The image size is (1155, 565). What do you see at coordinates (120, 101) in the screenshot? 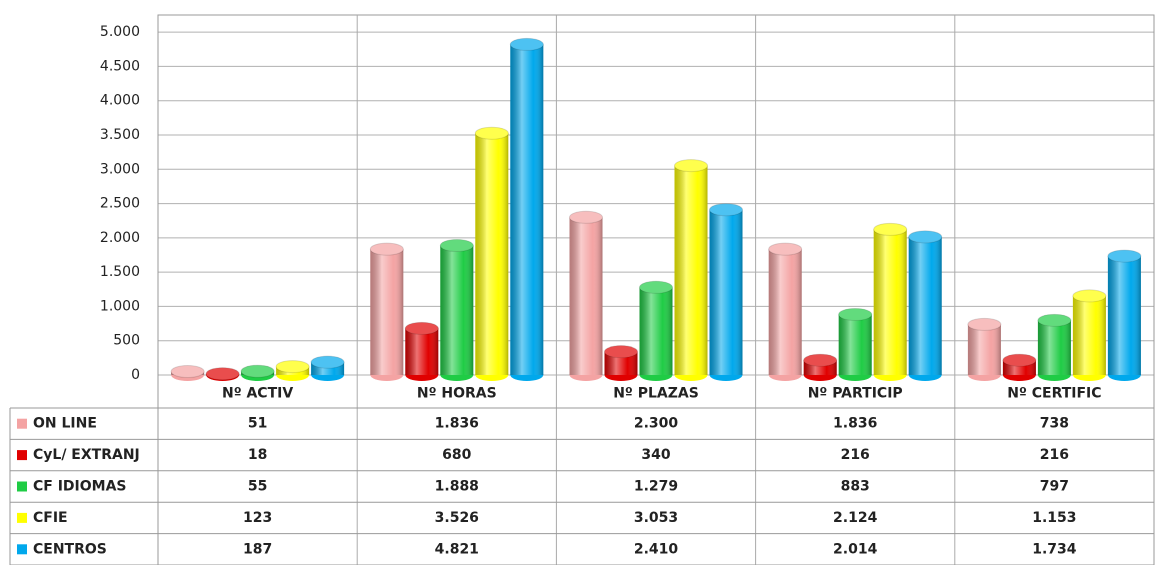
I see `y-tick-label: 4.000` at bounding box center [120, 101].